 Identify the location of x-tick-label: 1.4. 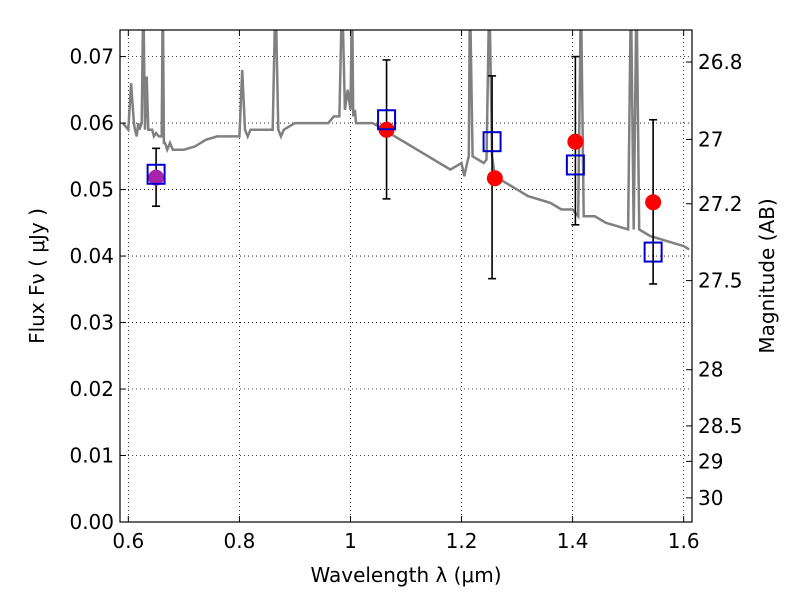
(573, 541).